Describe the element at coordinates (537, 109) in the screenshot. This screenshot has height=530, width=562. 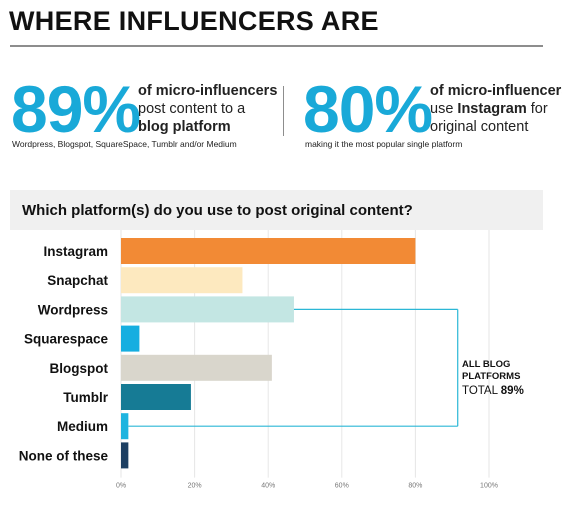
I see `stat-line2-post: for` at that location.